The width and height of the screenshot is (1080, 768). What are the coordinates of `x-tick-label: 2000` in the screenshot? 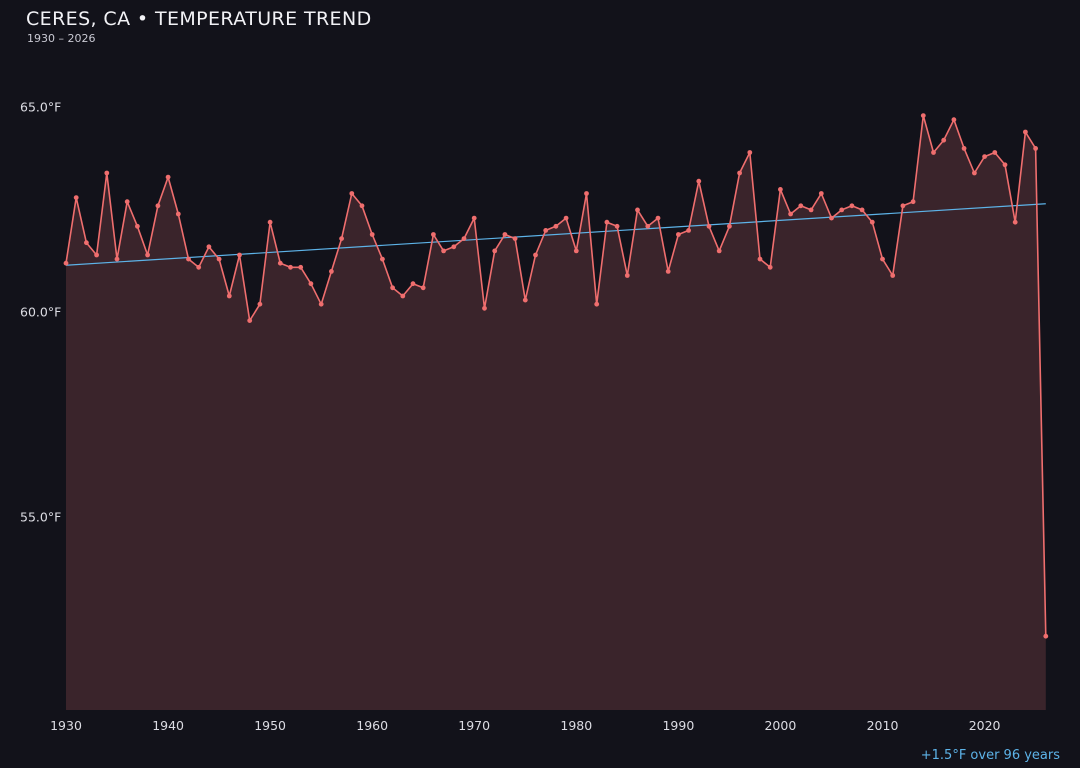 It's located at (780, 725).